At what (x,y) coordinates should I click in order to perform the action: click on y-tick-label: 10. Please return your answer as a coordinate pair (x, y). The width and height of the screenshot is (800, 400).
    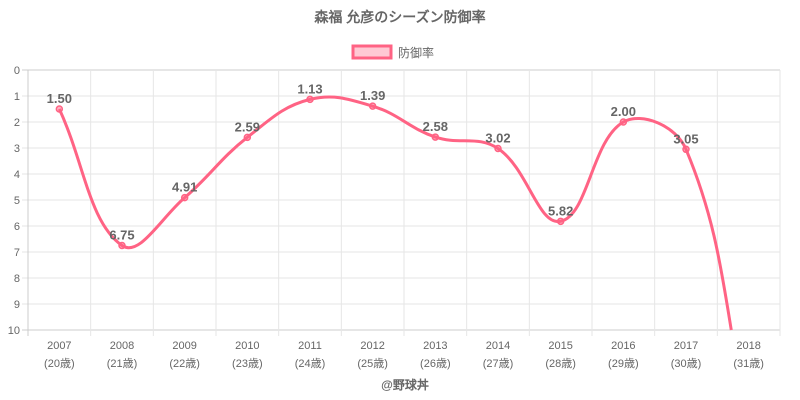
    Looking at the image, I should click on (14, 331).